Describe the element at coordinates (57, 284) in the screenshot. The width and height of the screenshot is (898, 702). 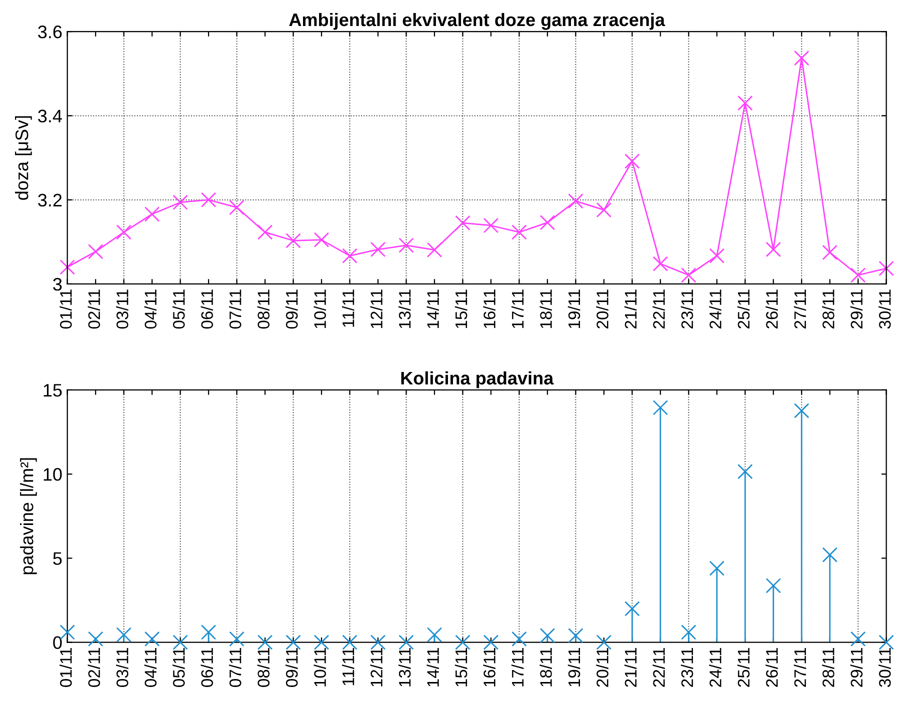
I see `y-tick-label: 3` at that location.